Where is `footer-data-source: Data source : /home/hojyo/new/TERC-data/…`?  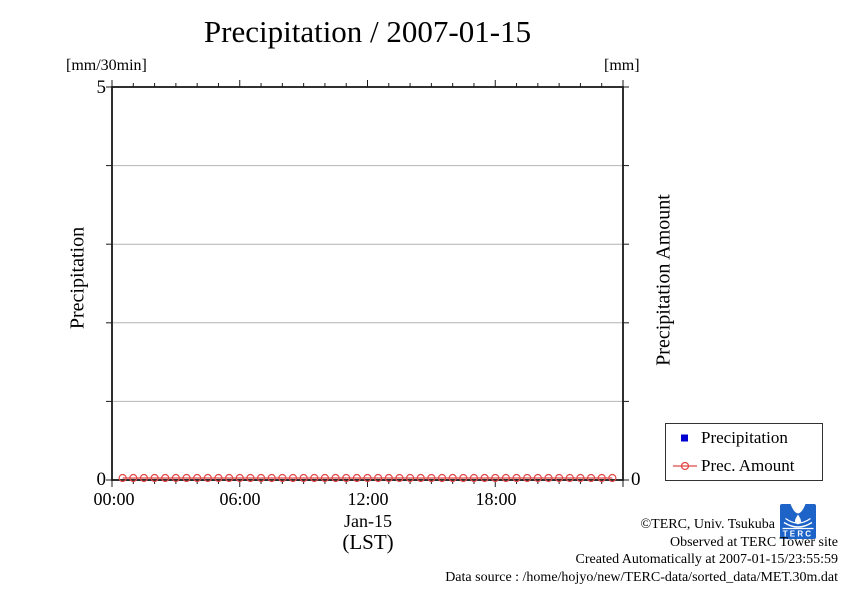
footer-data-source: Data source : /home/hojyo/new/TERC-data/… is located at coordinates (641, 577).